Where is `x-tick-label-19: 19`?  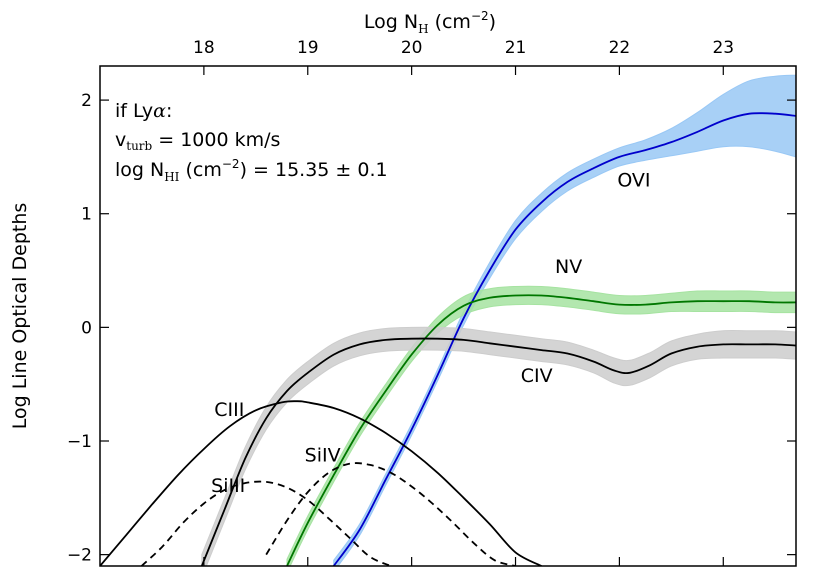
x-tick-label-19: 19 is located at coordinates (308, 48).